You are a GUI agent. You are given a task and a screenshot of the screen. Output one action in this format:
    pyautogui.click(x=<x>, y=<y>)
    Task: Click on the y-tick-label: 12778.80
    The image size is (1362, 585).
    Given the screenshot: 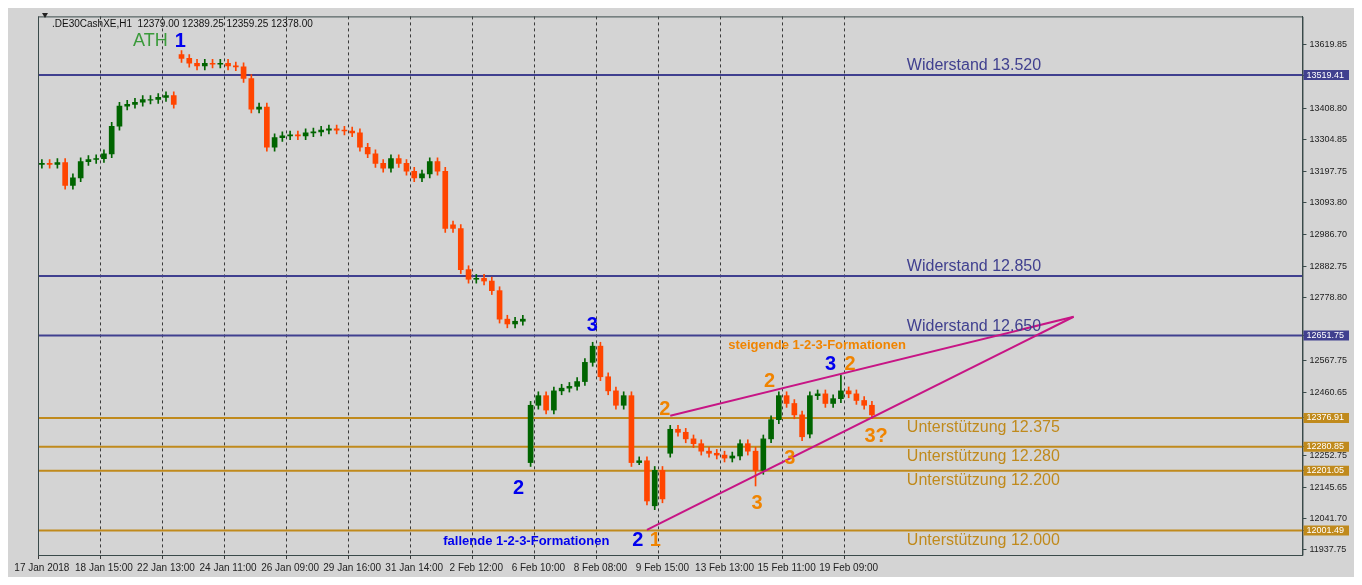 What is the action you would take?
    pyautogui.click(x=1328, y=296)
    